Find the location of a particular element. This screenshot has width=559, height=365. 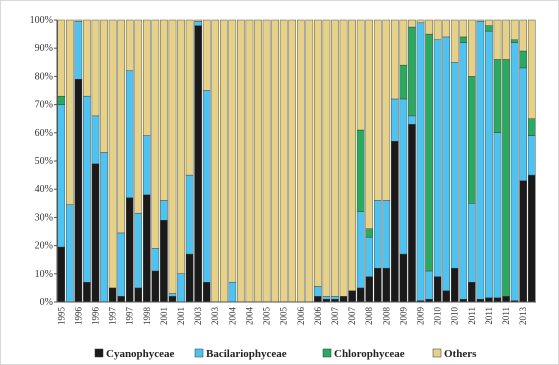

y-tick-label: 70% is located at coordinates (44, 105).